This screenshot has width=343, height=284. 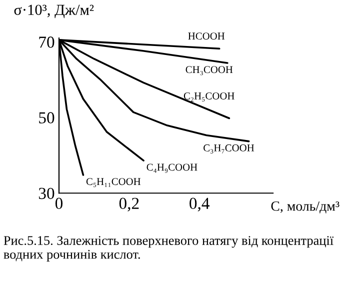 What do you see at coordinates (46, 118) in the screenshot?
I see `y-tick-label: 50` at bounding box center [46, 118].